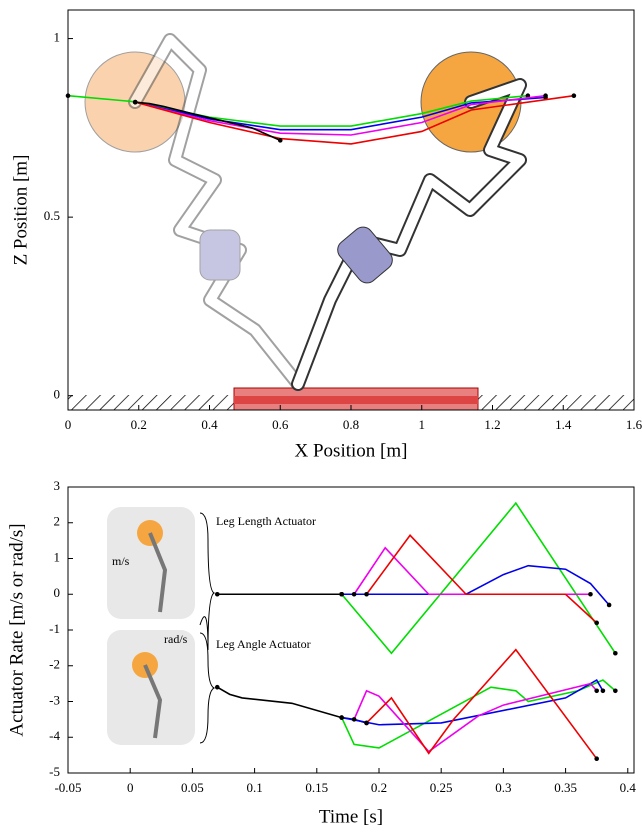 This screenshot has height=832, width=642. What do you see at coordinates (263, 644) in the screenshot?
I see `annotation: Leg Angle Actuator` at bounding box center [263, 644].